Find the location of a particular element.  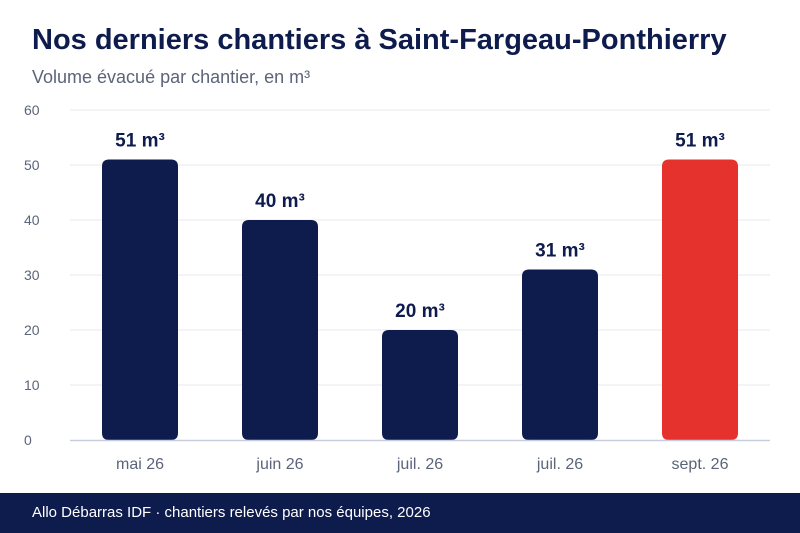

y-tick-label: 30 is located at coordinates (32, 275).